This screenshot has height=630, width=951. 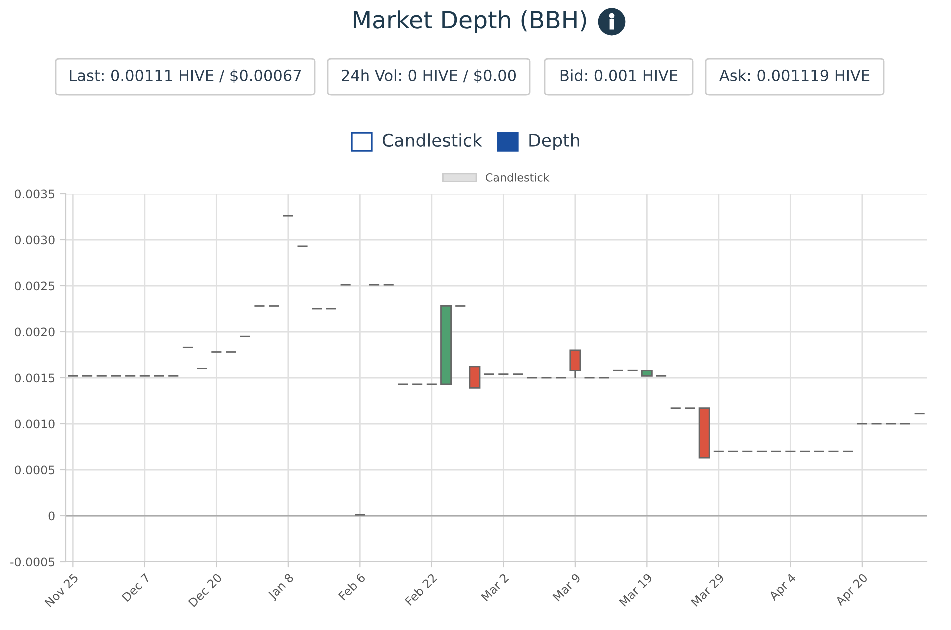 I want to click on text: 24h Vol: 0 HIVE / $0.00, so click(x=429, y=77).